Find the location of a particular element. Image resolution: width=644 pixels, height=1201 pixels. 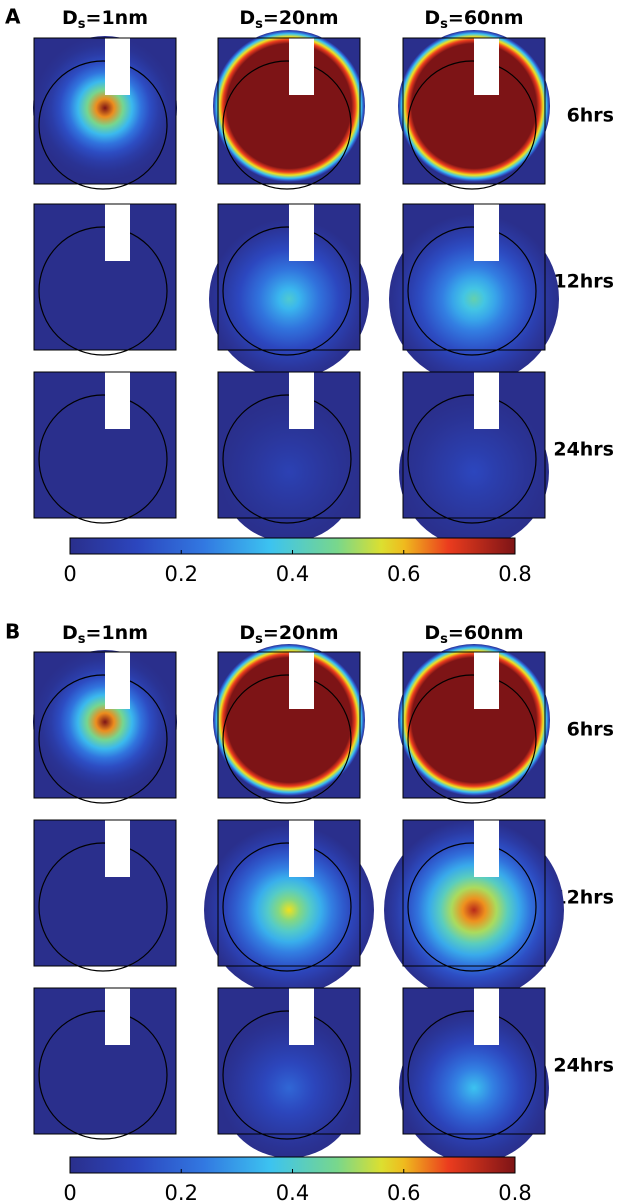

panel-label: B is located at coordinates (12, 632).